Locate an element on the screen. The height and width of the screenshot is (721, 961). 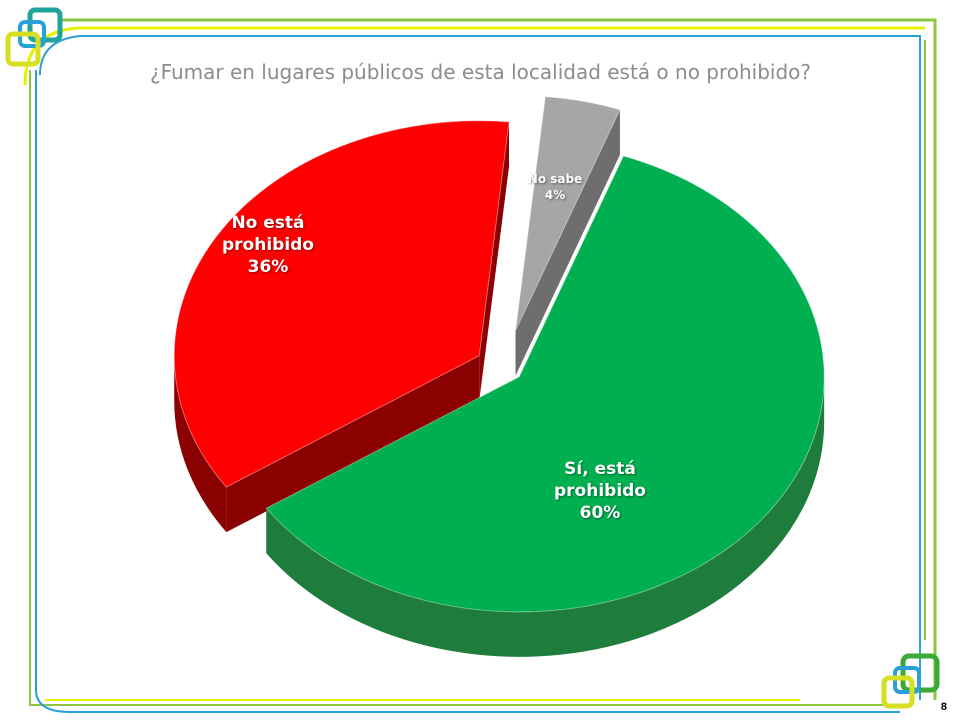
label-si-prohibido-line: prohibido is located at coordinates (599, 491).